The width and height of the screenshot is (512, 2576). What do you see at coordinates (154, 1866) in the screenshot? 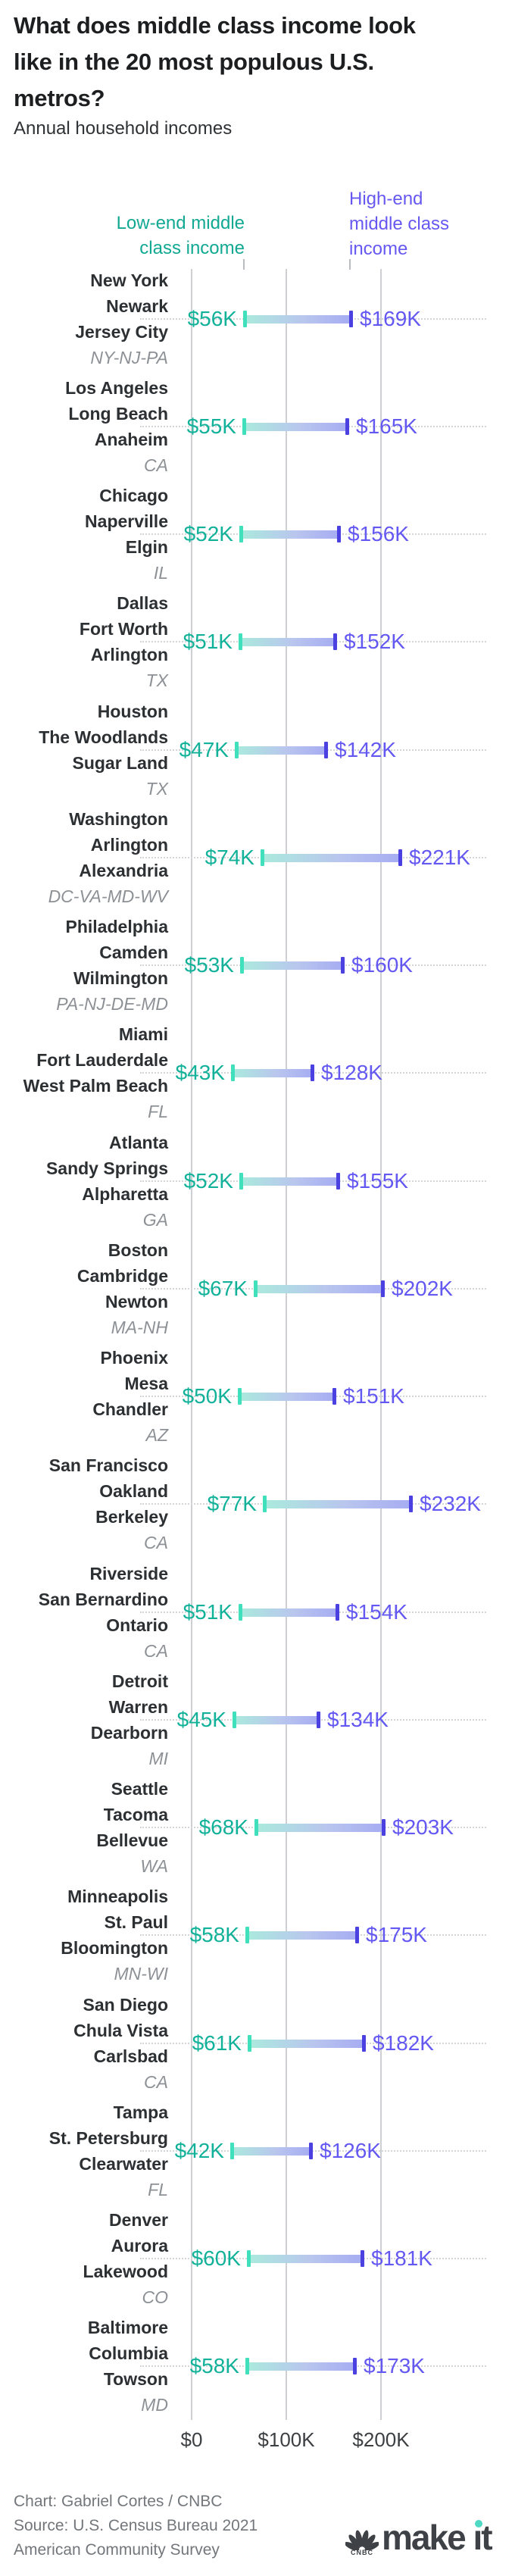
I see `metro-state: WA` at bounding box center [154, 1866].